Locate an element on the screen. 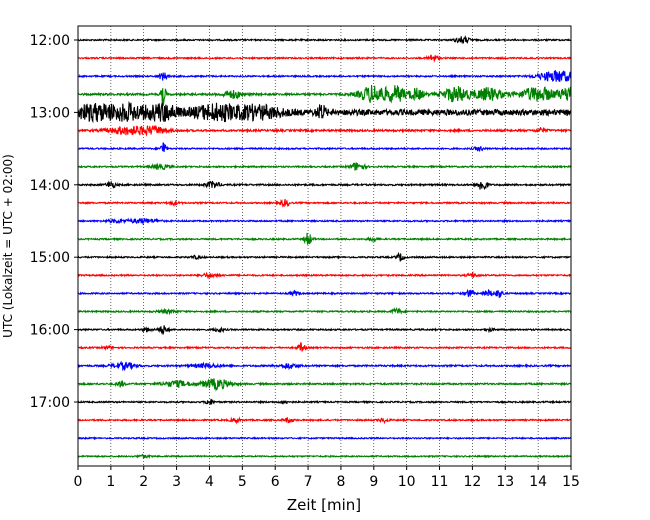  y-tick-label: 12:00 is located at coordinates (50, 41).